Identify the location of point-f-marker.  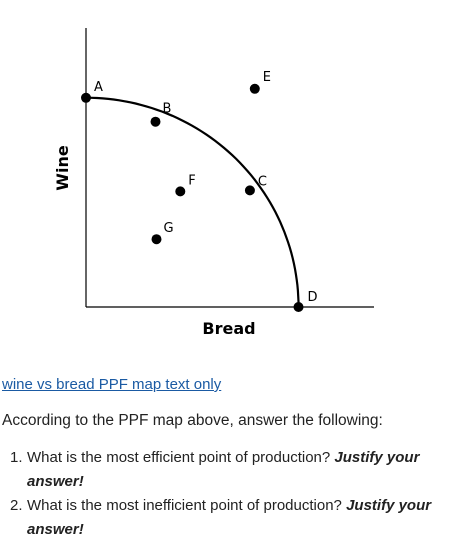
(180, 191).